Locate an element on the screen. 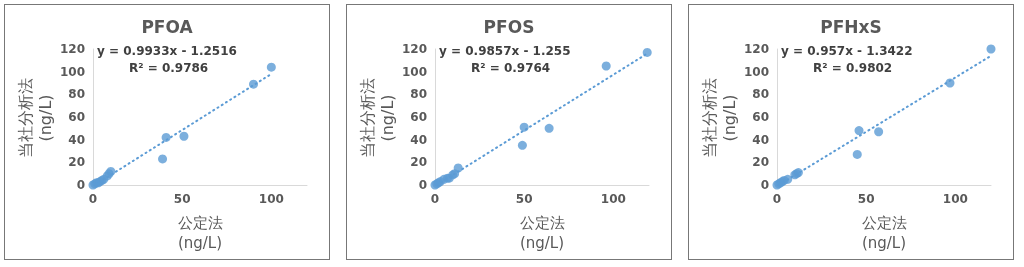 The image size is (1024, 267). chart-title: PFOS is located at coordinates (509, 26).